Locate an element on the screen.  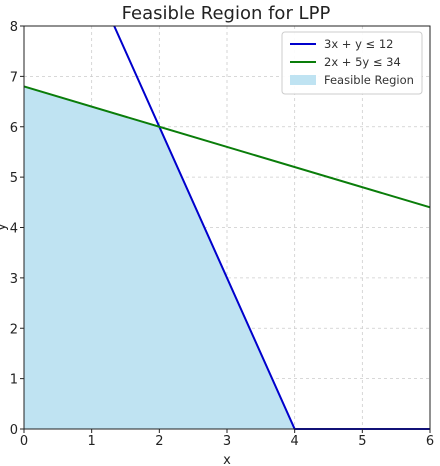
y-tick-label: 6 is located at coordinates (14, 128).